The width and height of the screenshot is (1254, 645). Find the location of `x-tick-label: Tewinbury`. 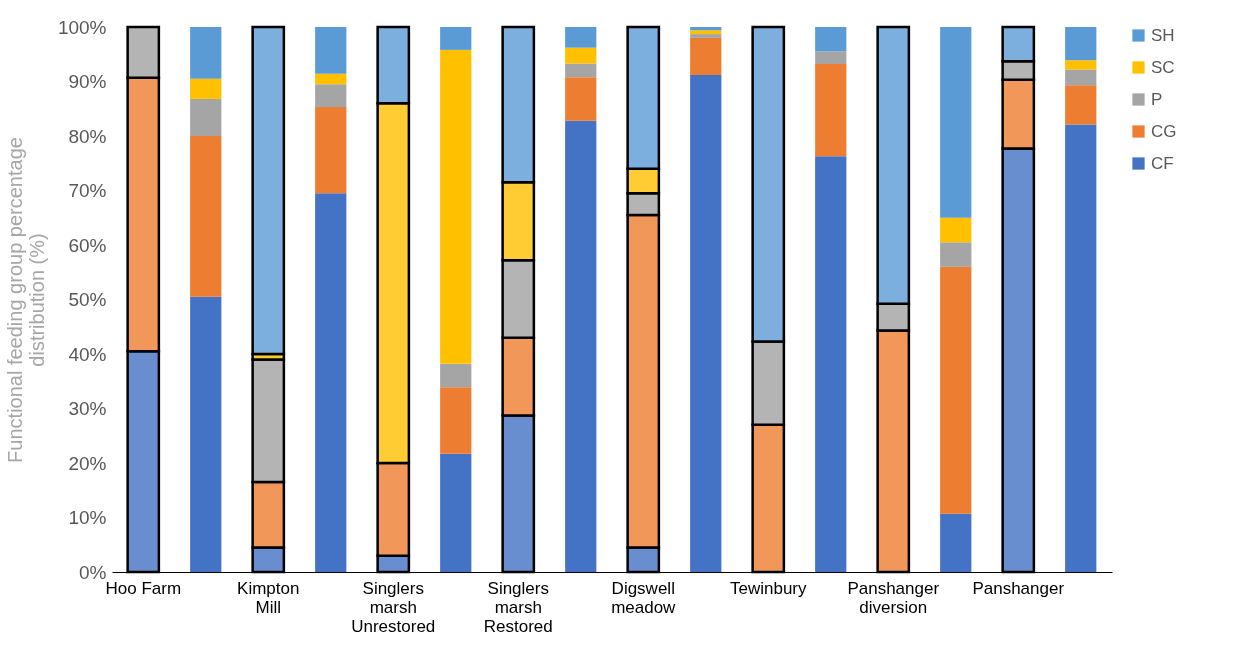

x-tick-label: Tewinbury is located at coordinates (768, 588).